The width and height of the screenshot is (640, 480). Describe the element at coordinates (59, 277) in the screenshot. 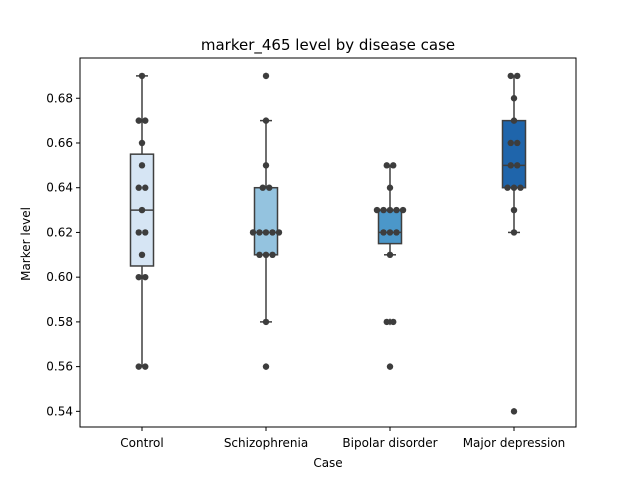

I see `y-tick-label: 0.60` at that location.